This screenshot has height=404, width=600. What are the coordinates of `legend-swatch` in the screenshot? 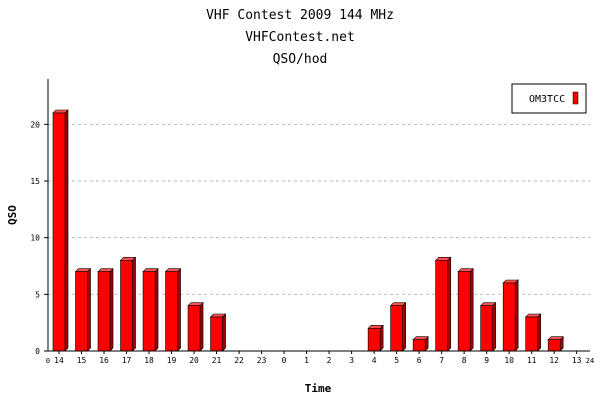 It's located at (575, 98).